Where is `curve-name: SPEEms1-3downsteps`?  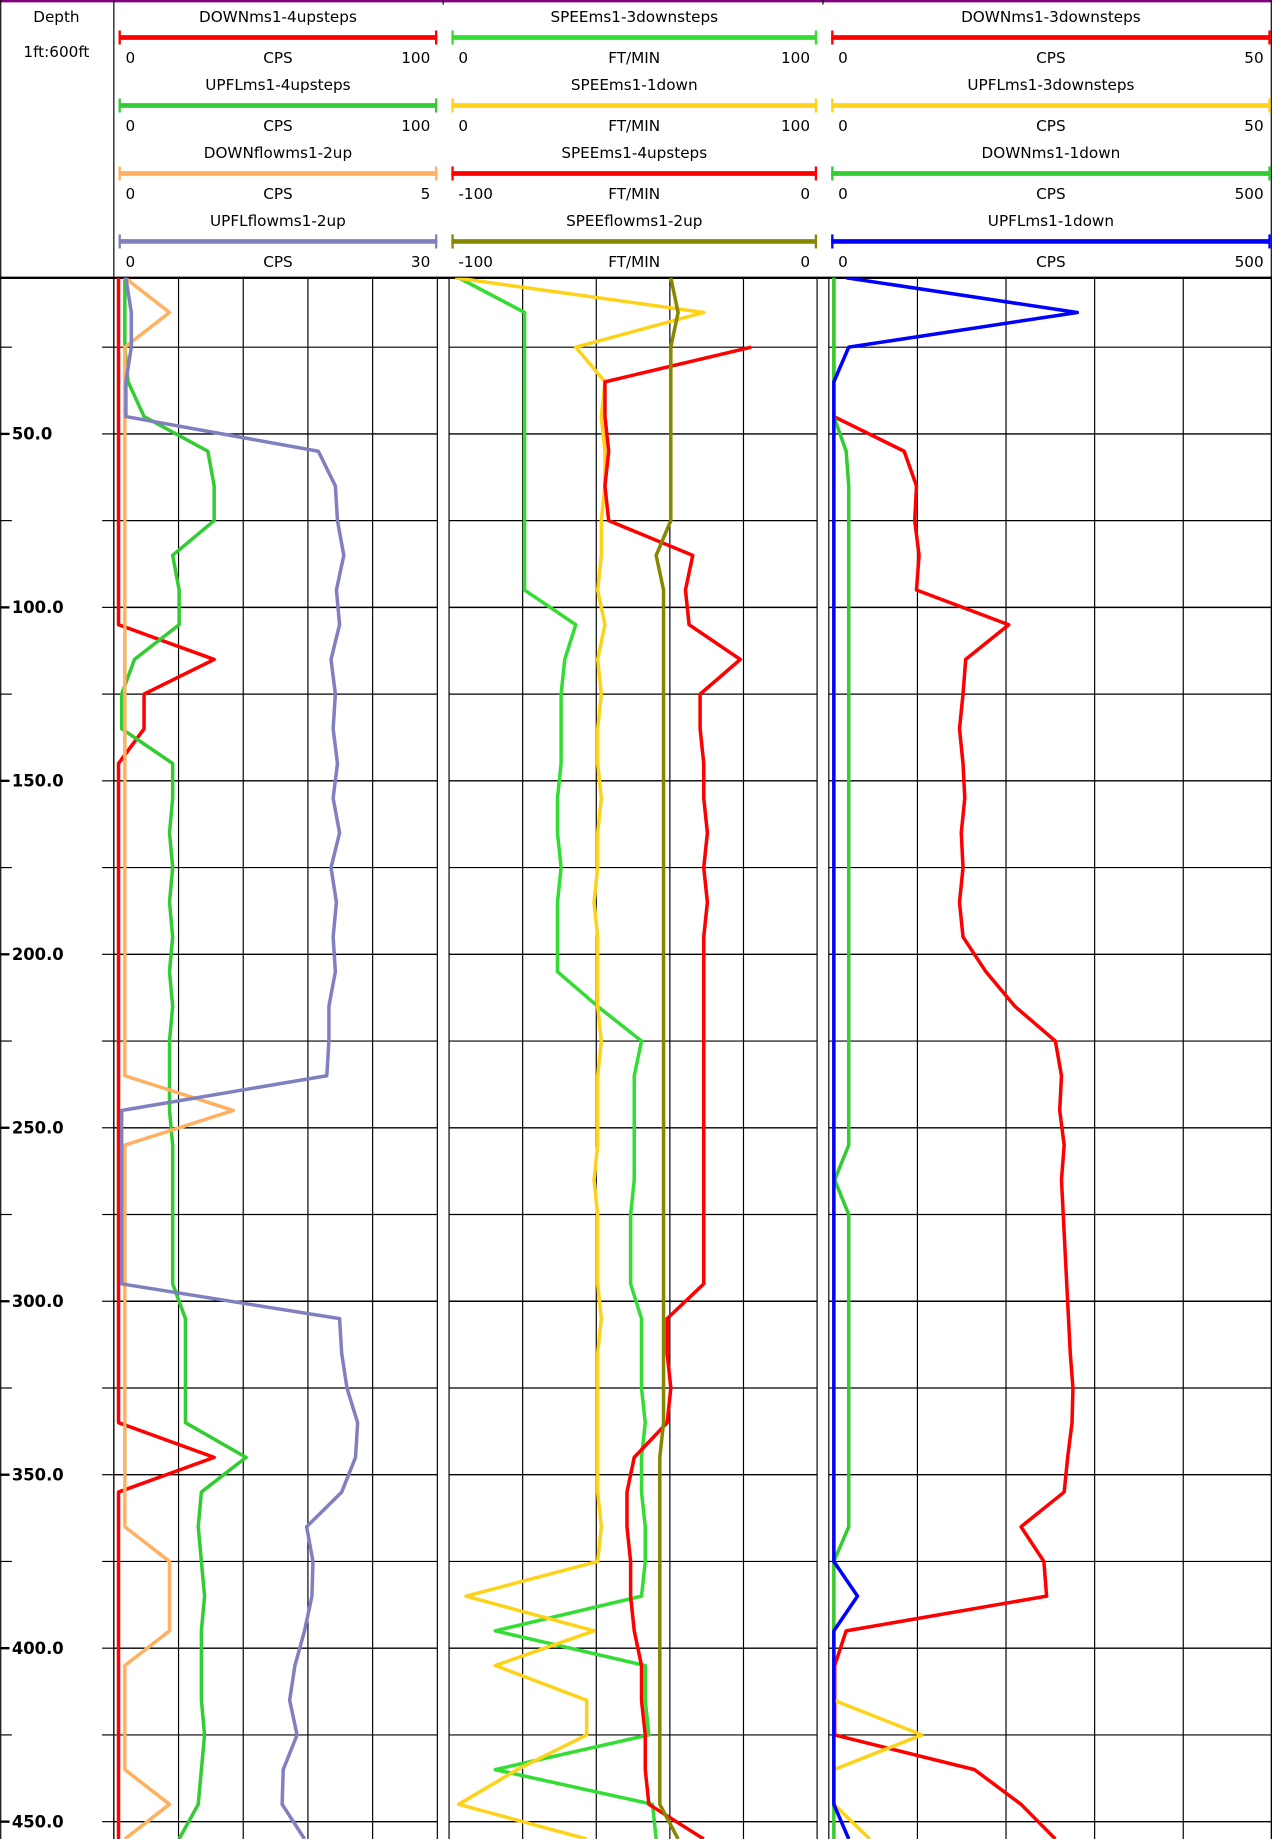 curve-name: SPEEms1-3downsteps is located at coordinates (634, 17).